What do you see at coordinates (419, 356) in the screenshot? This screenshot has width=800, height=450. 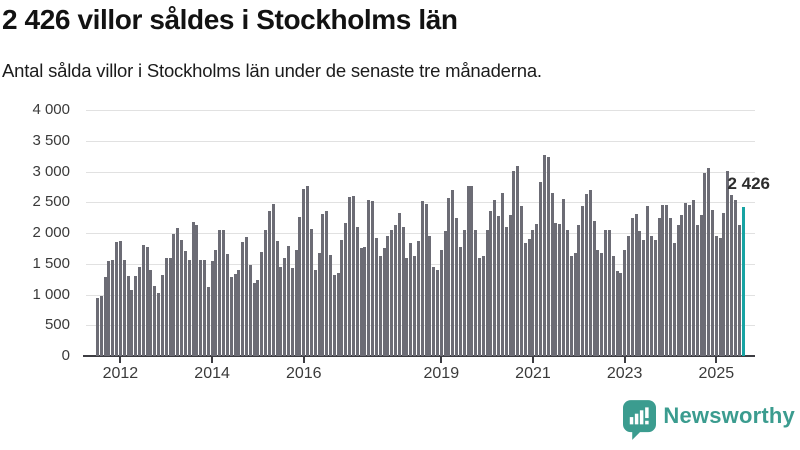 I see `x-axis-line` at bounding box center [419, 356].